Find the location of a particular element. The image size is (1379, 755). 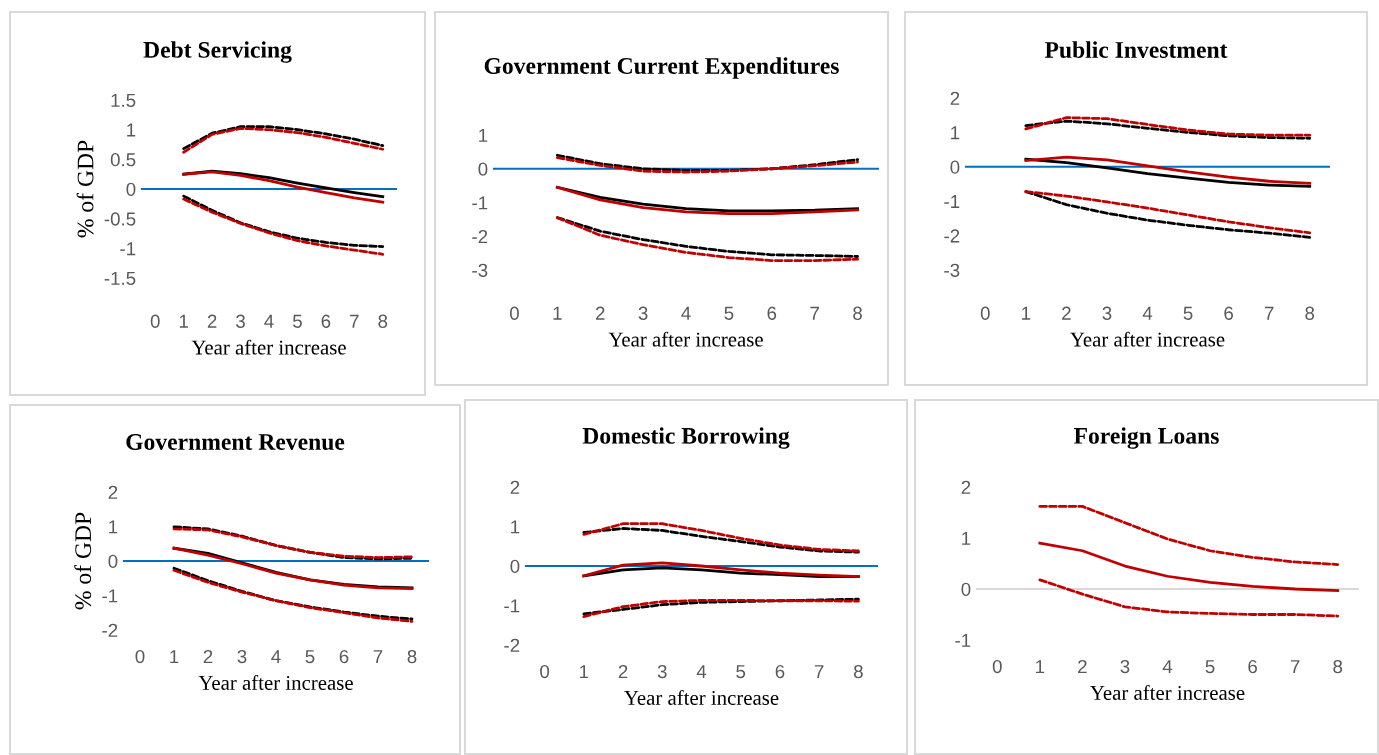

y-tick-label: -0.5 is located at coordinates (120, 219).